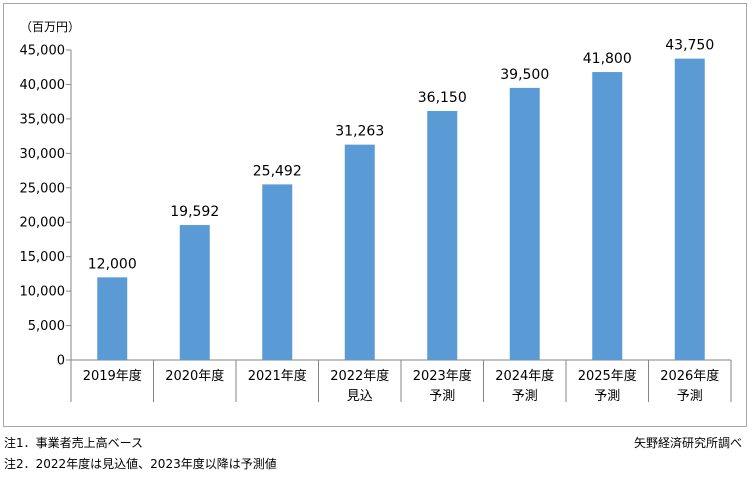 This screenshot has width=754, height=496. Describe the element at coordinates (194, 212) in the screenshot. I see `data-label: 19,592` at that location.